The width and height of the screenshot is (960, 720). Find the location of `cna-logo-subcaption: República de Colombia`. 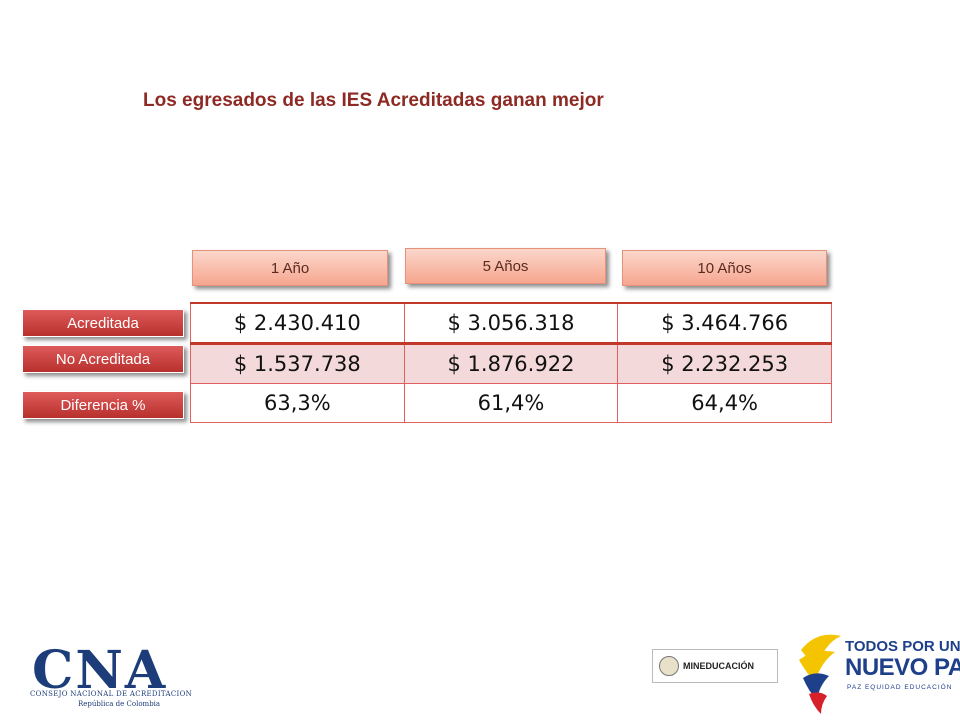

cna-logo-subcaption: República de Colombia is located at coordinates (119, 704).